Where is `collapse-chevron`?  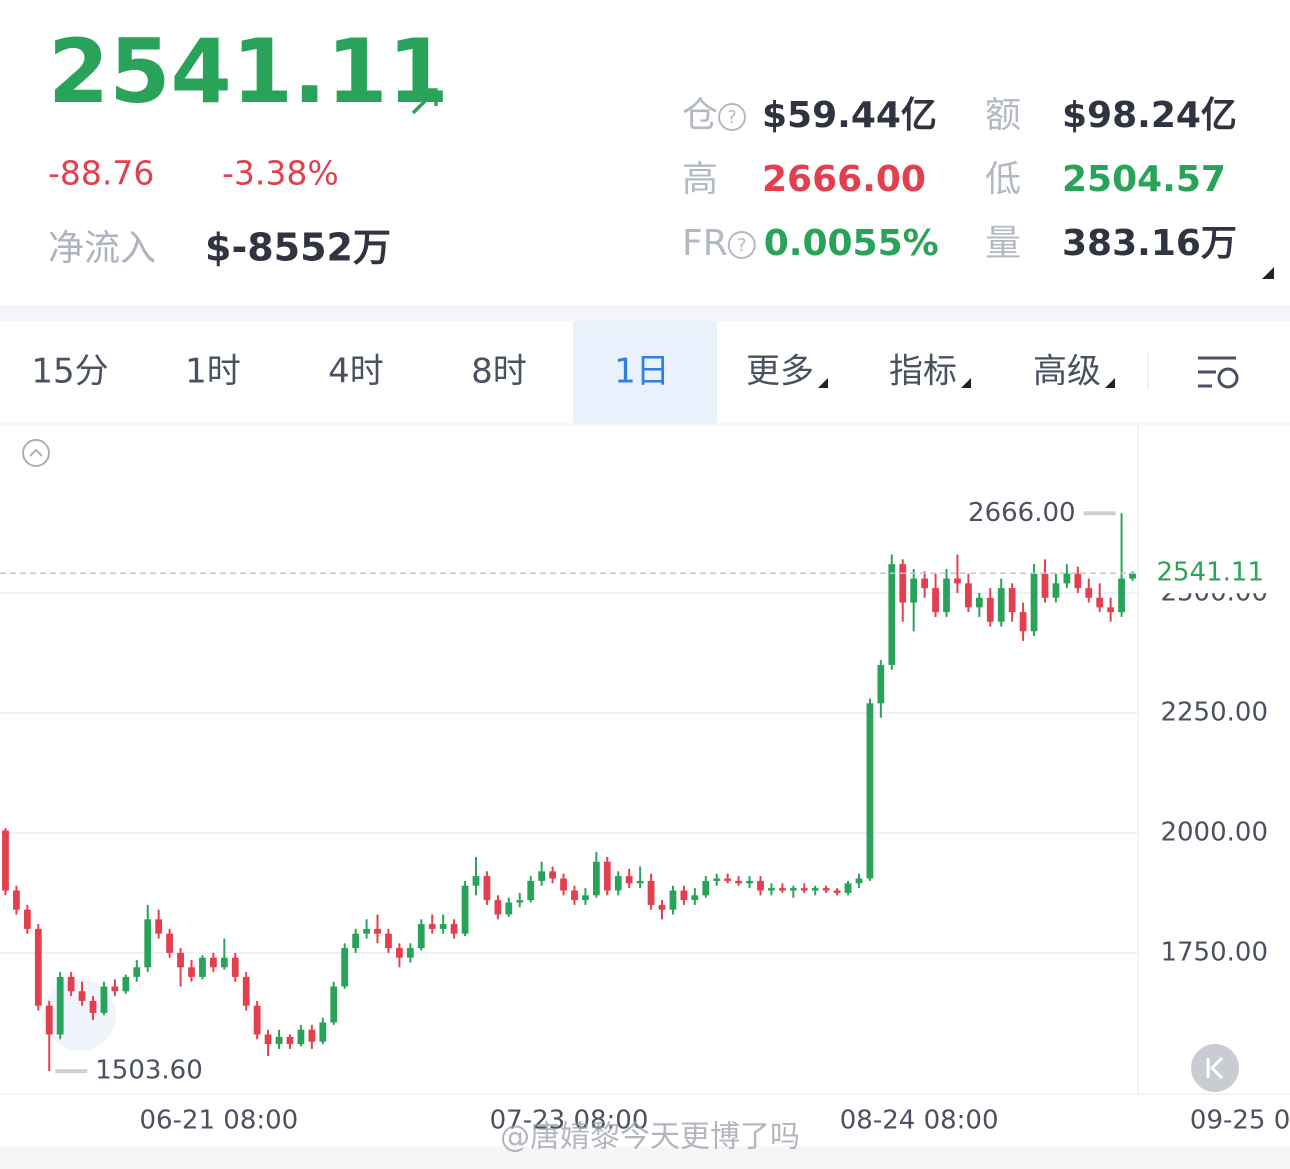
collapse-chevron is located at coordinates (36, 452).